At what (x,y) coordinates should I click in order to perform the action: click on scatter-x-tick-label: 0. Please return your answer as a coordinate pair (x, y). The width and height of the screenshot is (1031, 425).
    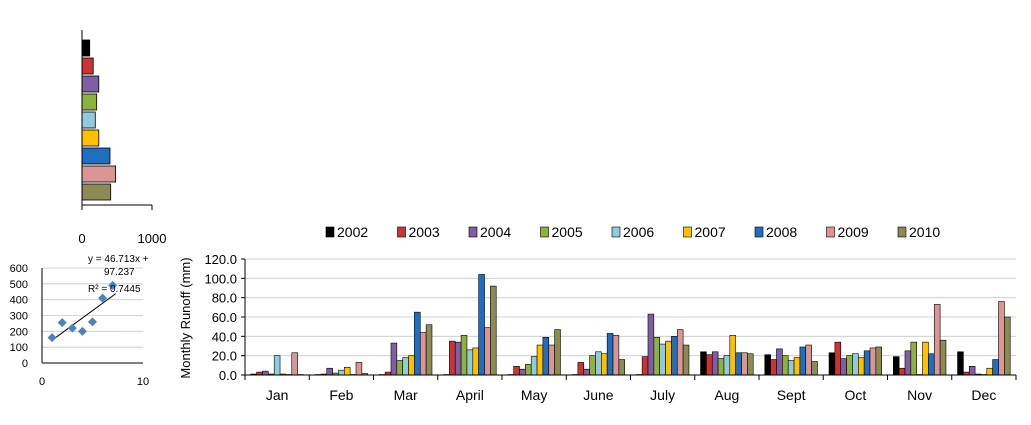
    Looking at the image, I should click on (42, 382).